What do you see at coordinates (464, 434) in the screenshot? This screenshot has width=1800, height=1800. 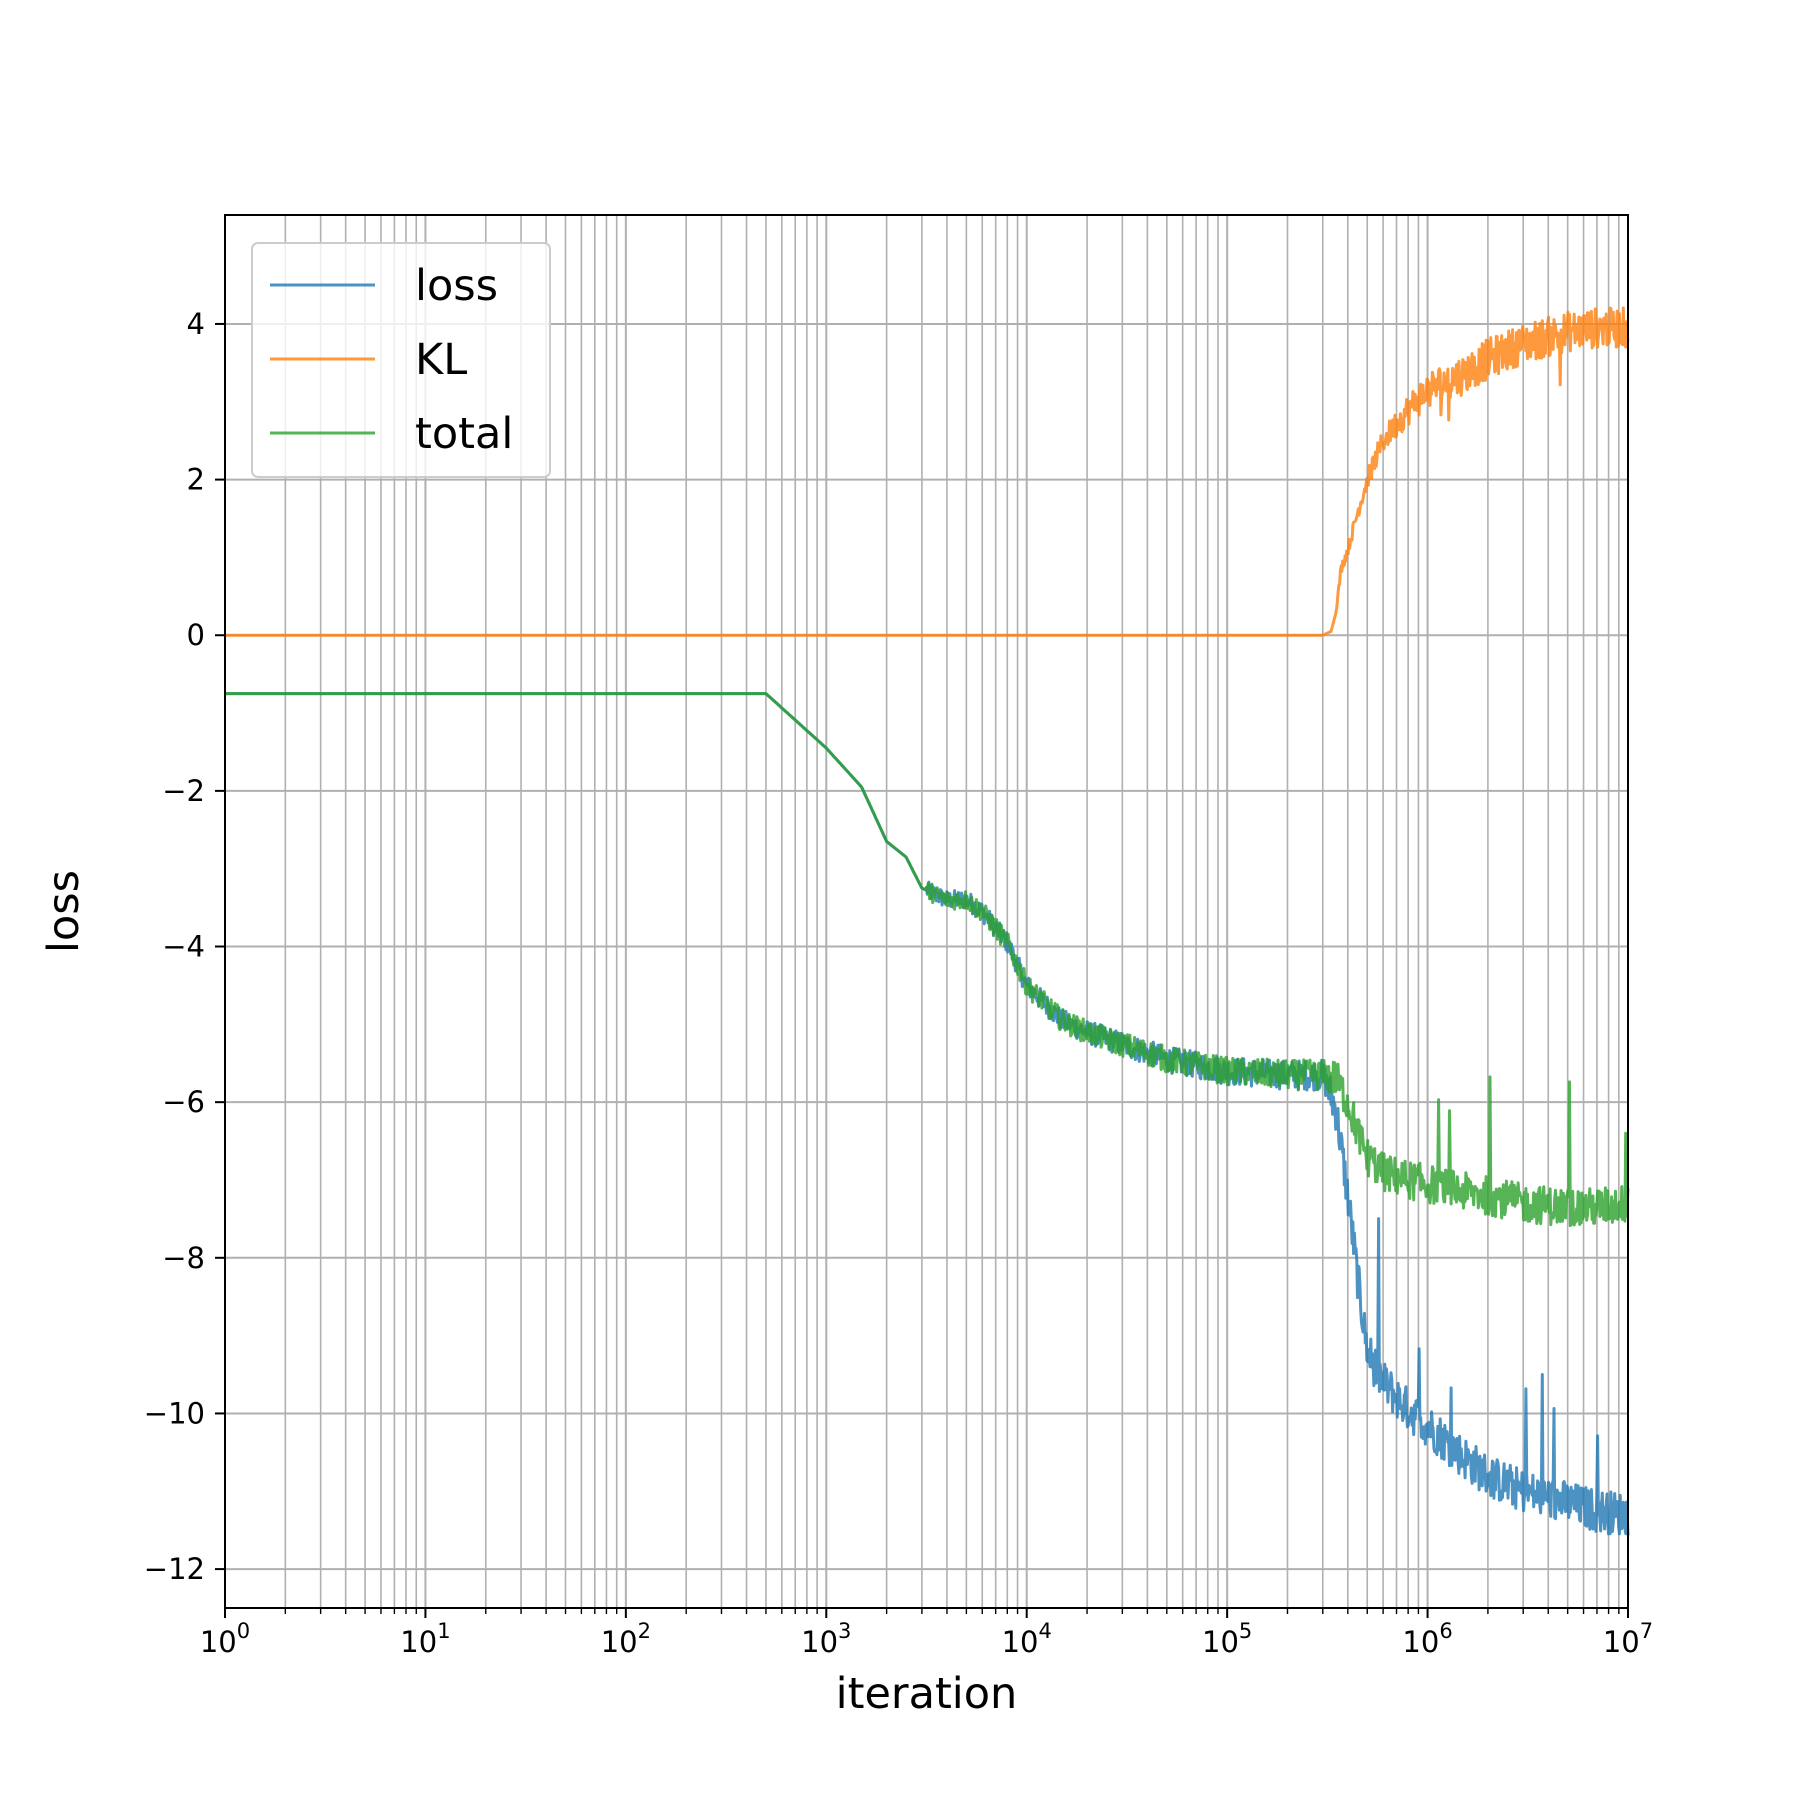 I see `legend-label-total: total` at bounding box center [464, 434].